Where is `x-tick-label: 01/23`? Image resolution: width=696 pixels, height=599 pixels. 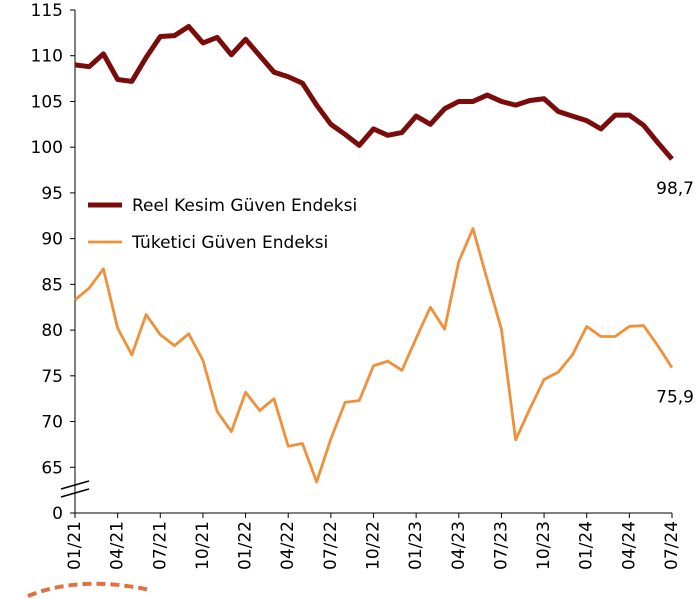
x-tick-label: 01/23 is located at coordinates (416, 545).